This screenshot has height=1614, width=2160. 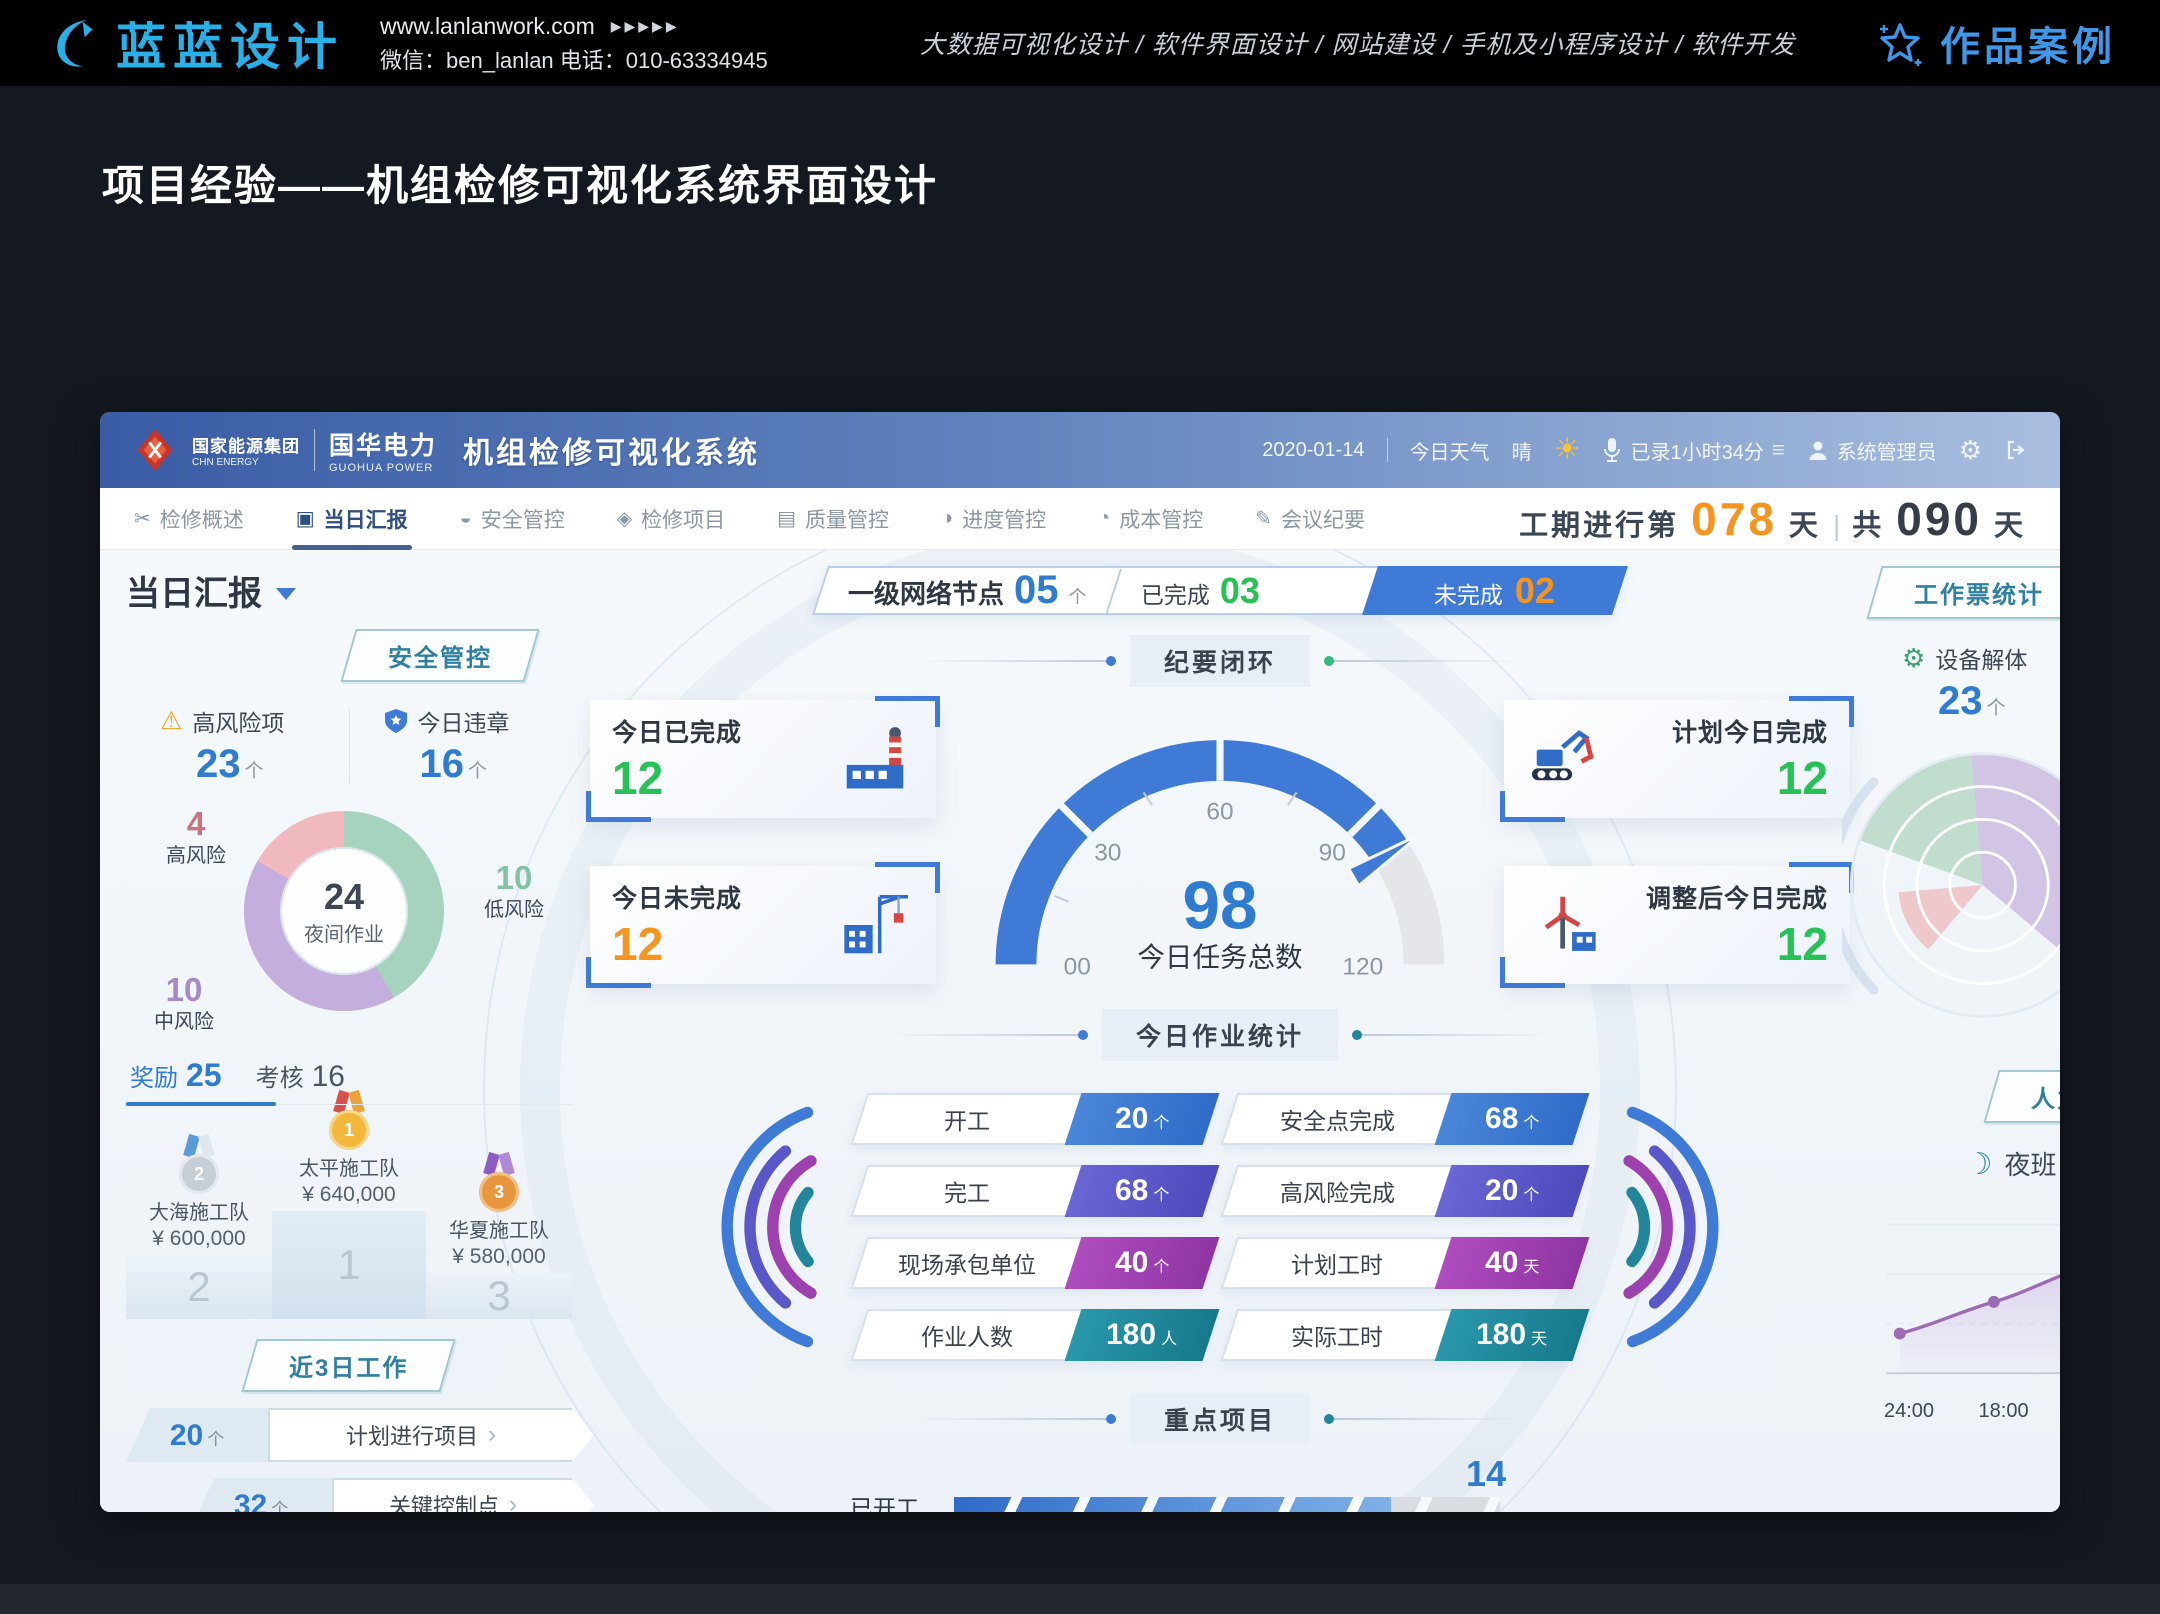 What do you see at coordinates (349, 1435) in the screenshot?
I see `planned-projects-row: 20 个 计划进行项目 ›` at bounding box center [349, 1435].